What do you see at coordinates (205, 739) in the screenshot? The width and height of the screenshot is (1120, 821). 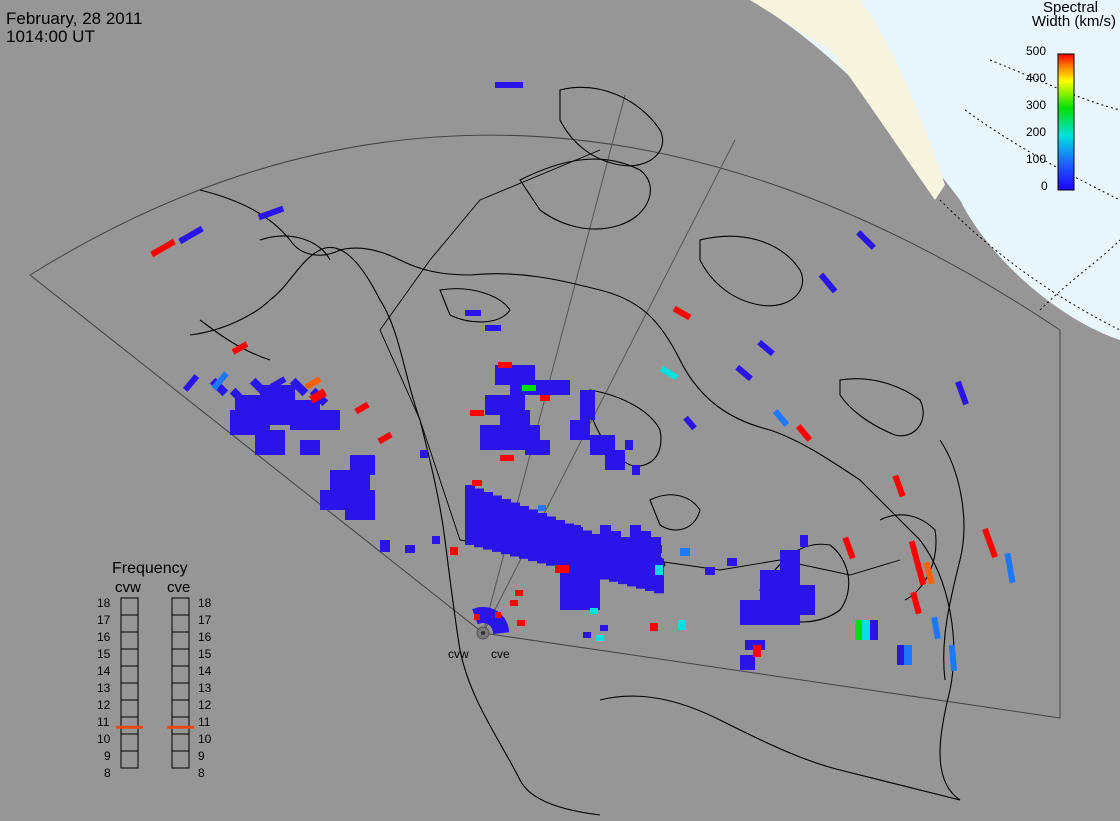 I see `frequency-tick-label: 10` at bounding box center [205, 739].